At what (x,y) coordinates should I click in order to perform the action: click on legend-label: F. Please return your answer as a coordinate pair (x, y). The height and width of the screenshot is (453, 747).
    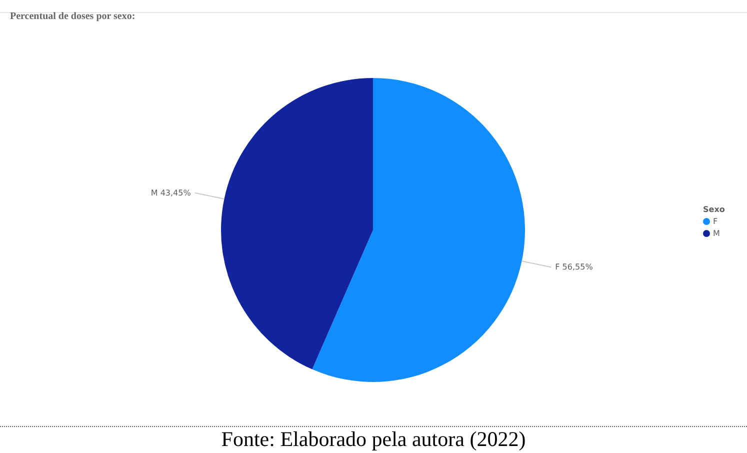
    Looking at the image, I should click on (715, 221).